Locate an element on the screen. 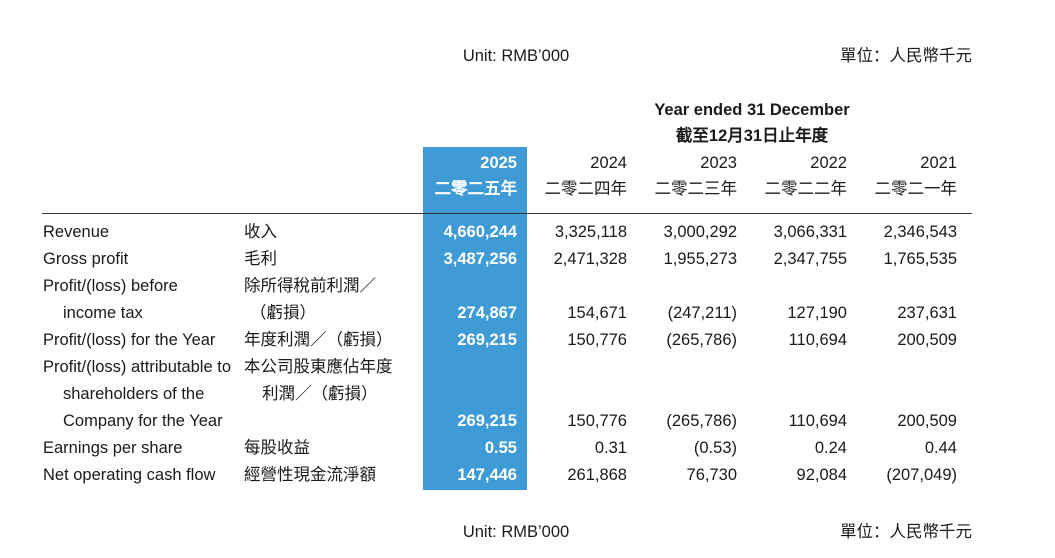 This screenshot has width=1055, height=558. year-zh: 二零二五年 is located at coordinates (476, 189).